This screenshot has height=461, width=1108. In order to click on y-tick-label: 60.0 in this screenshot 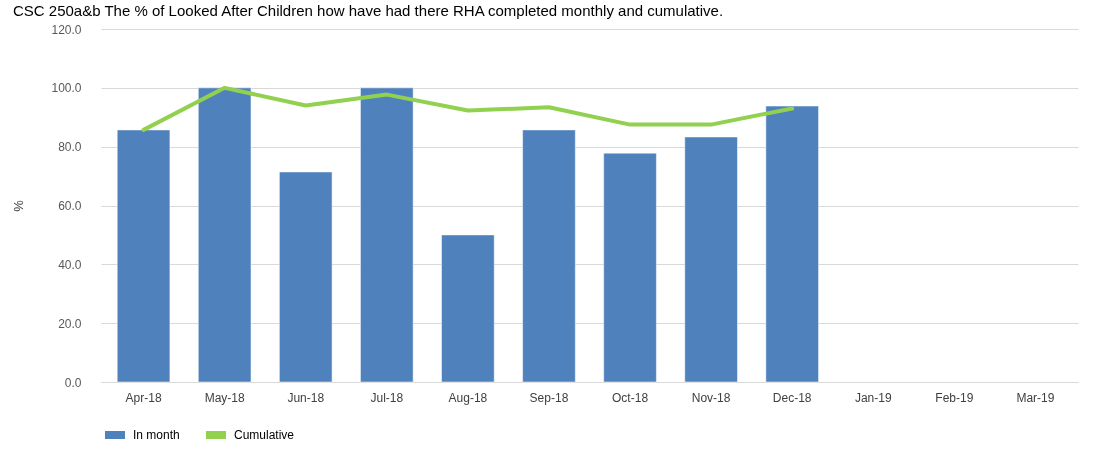, I will do `click(70, 206)`.